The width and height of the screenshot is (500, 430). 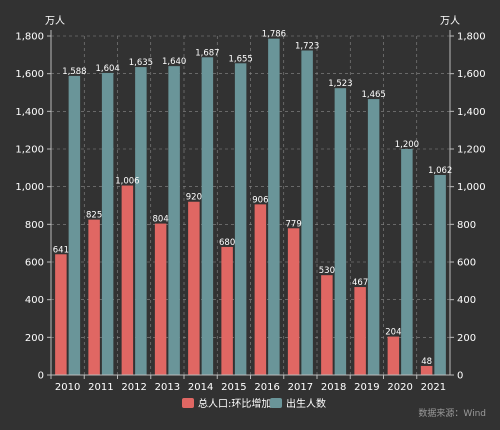 I want to click on bar-value-label: 825, so click(x=94, y=216).